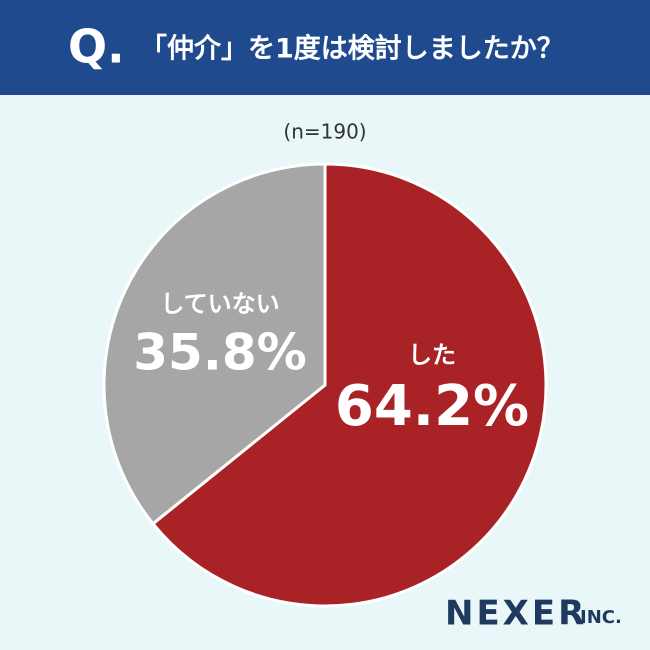 This screenshot has height=650, width=650. Describe the element at coordinates (96, 47) in the screenshot. I see `question-mark: Q.` at that location.